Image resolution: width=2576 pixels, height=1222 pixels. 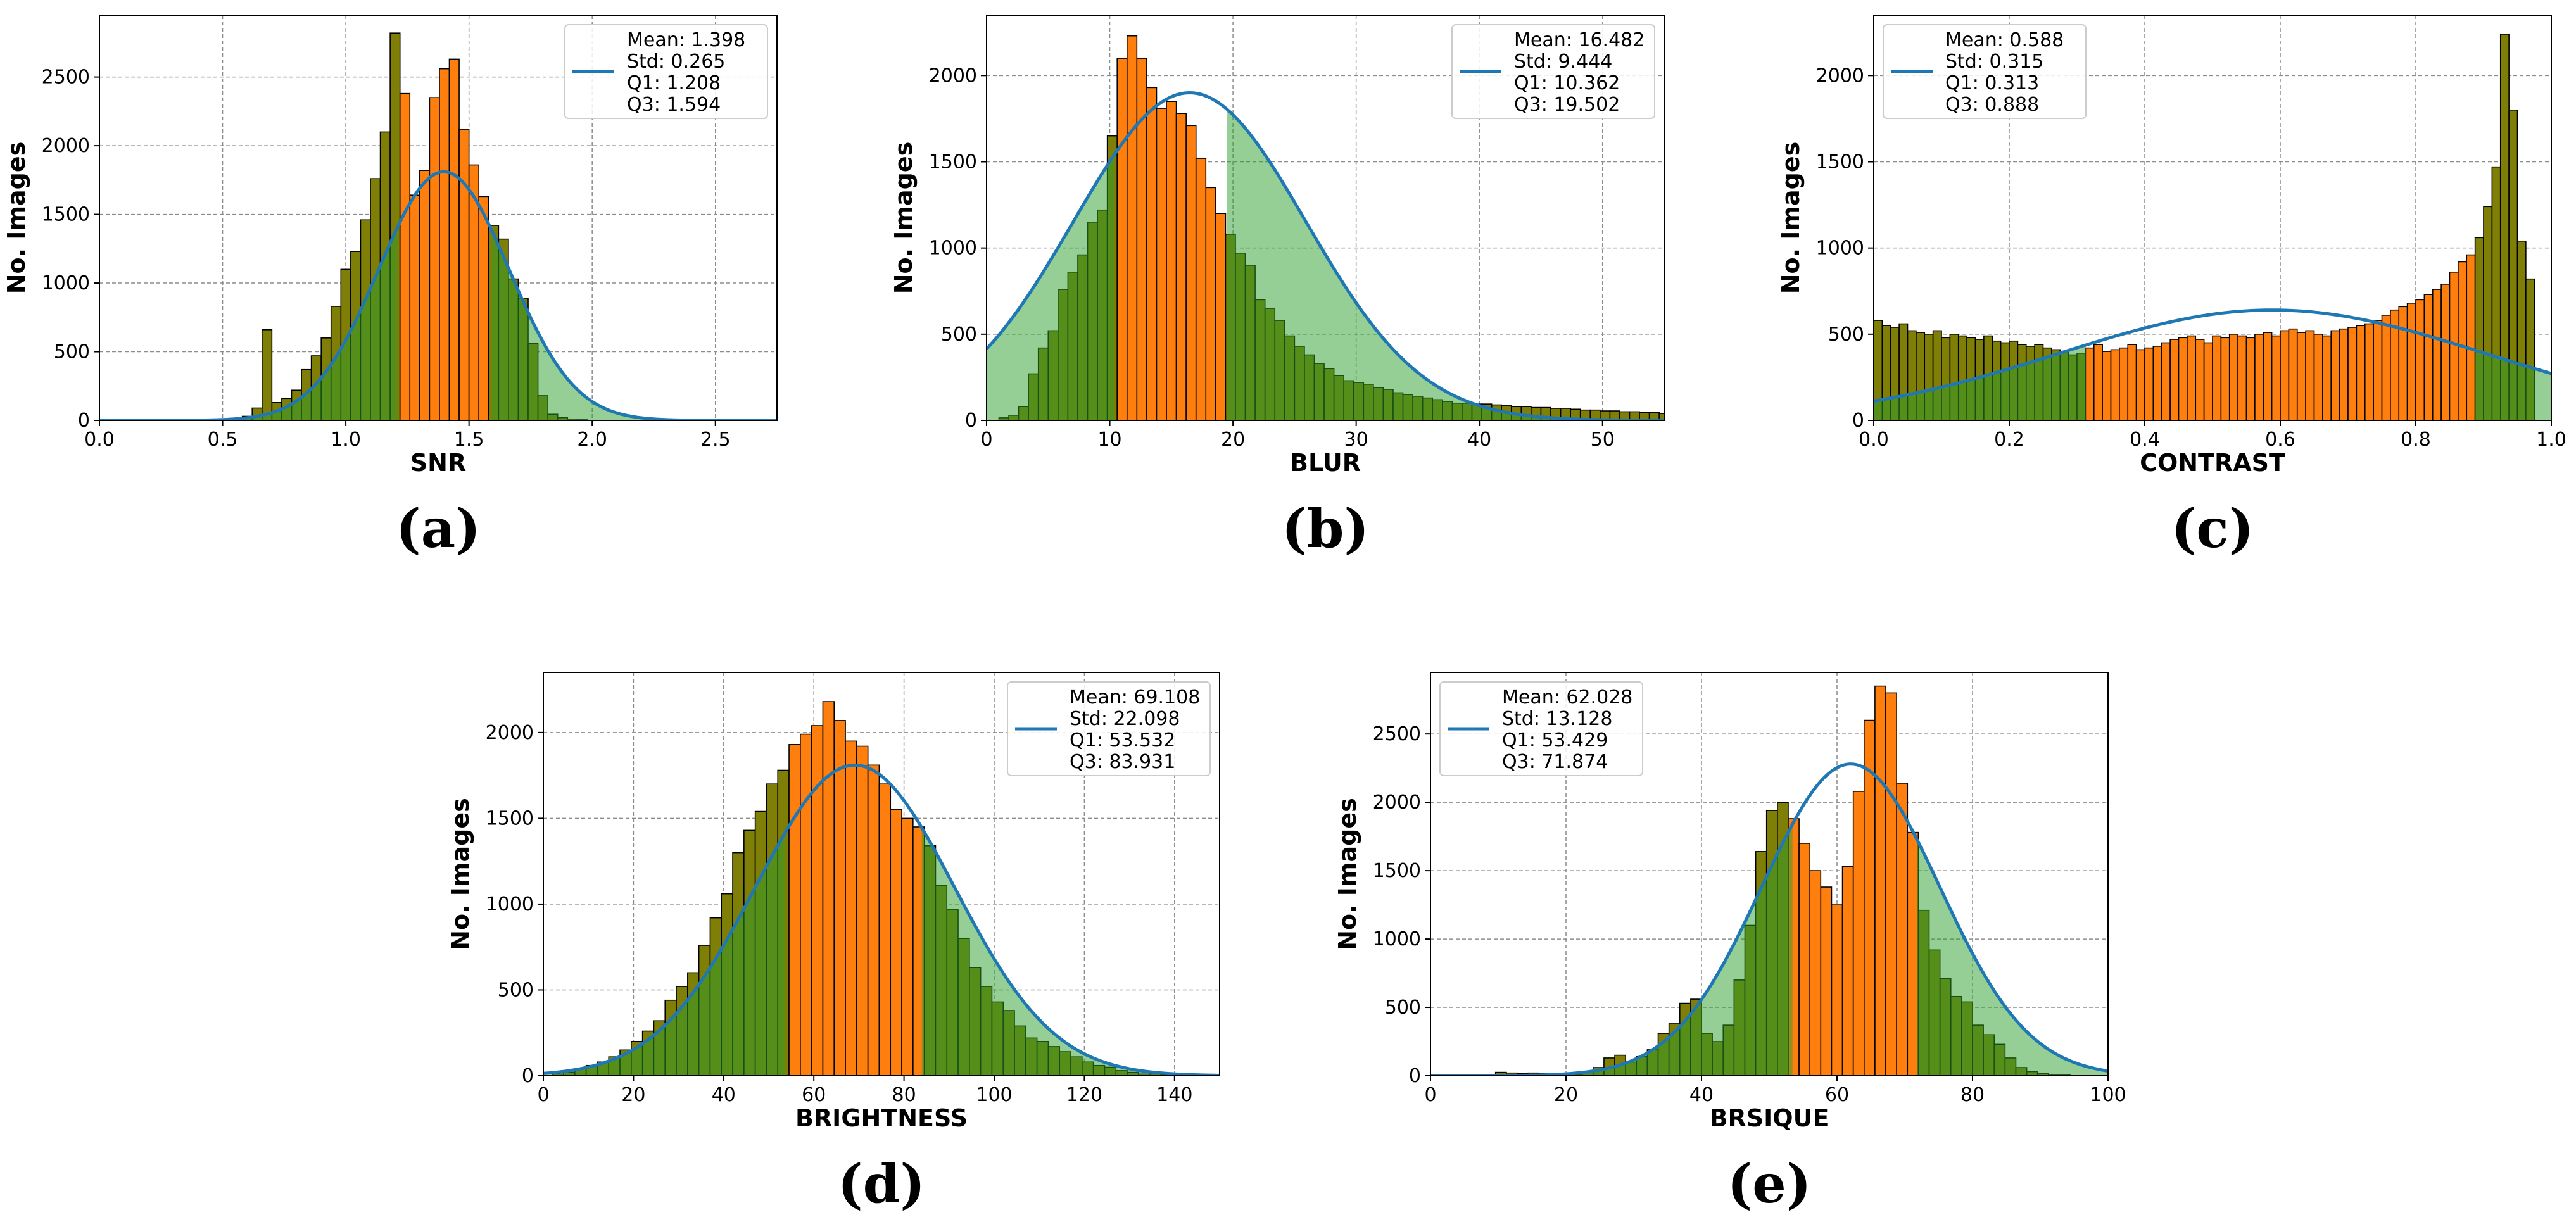 I want to click on x-tick-label: 0.0, so click(x=99, y=440).